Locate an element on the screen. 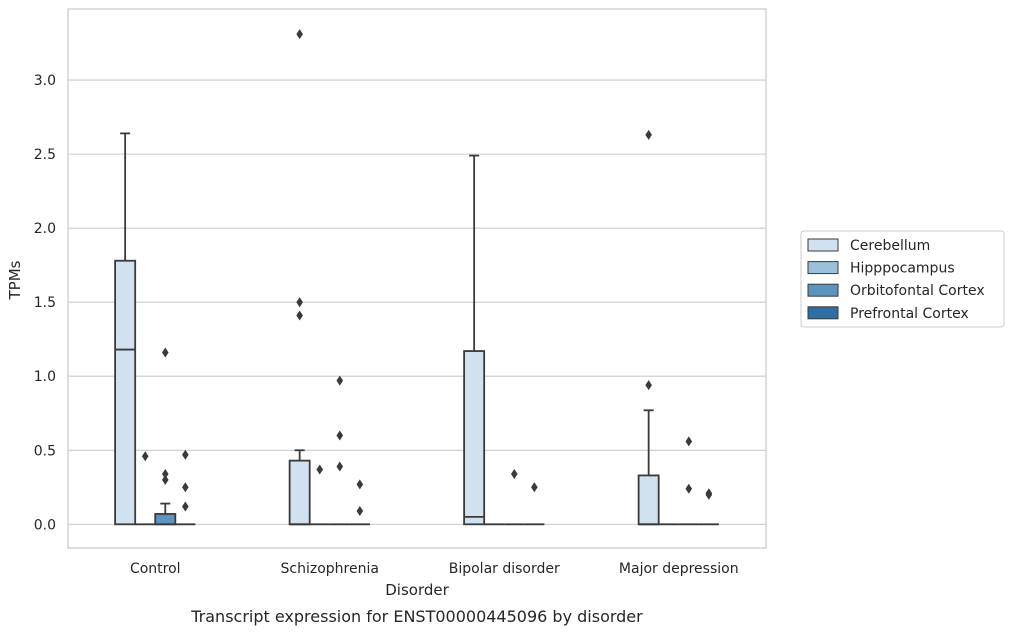 This screenshot has height=638, width=1014. y-axis-label: TPMs is located at coordinates (15, 280).